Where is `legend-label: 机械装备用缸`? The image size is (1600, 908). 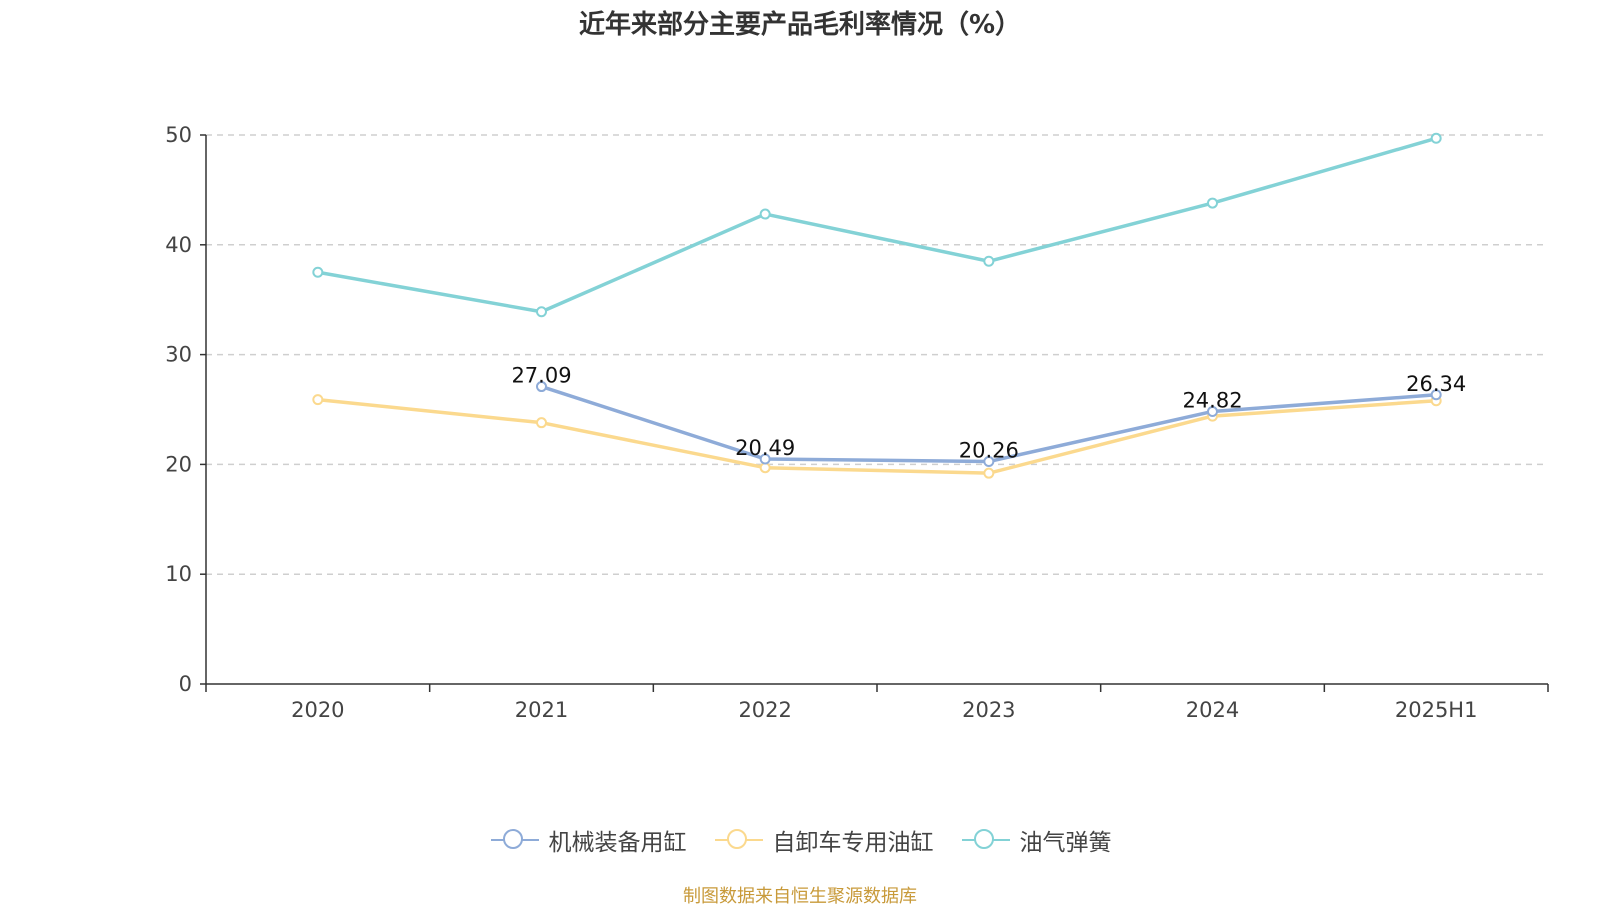 legend-label: 机械装备用缸 is located at coordinates (617, 843).